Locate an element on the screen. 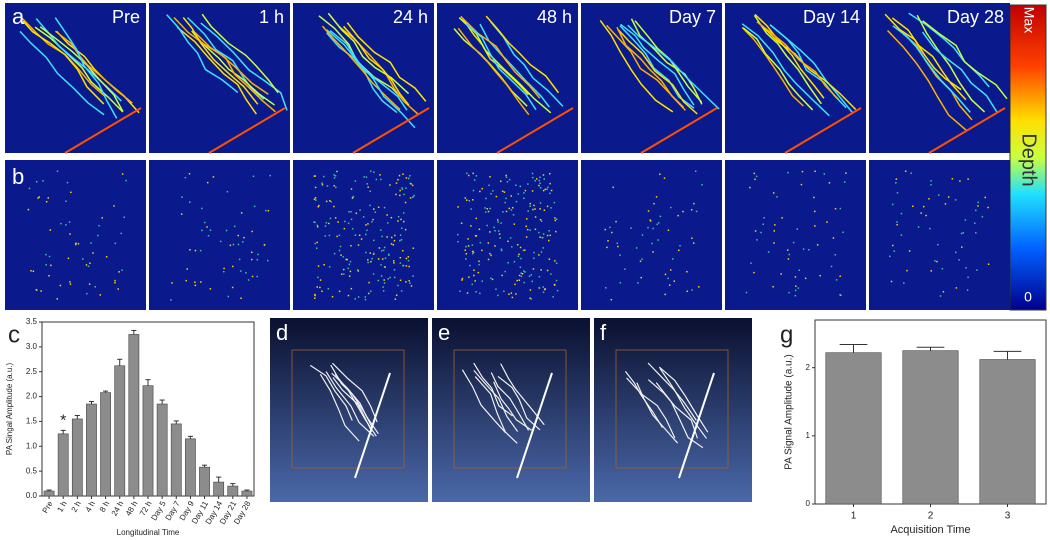 This screenshot has height=540, width=1050. panel-label: b is located at coordinates (18, 176).